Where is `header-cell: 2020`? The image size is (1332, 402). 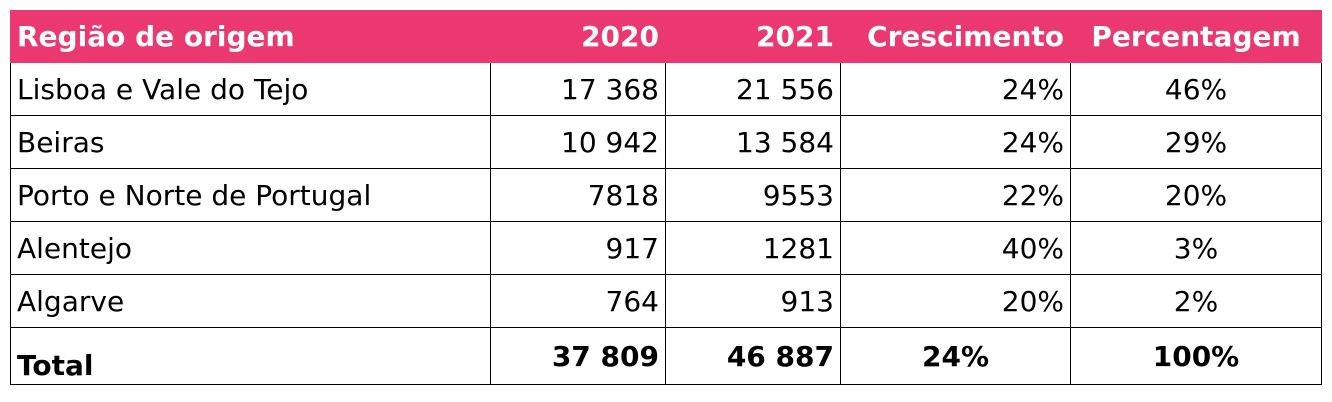
header-cell: 2020 is located at coordinates (578, 36).